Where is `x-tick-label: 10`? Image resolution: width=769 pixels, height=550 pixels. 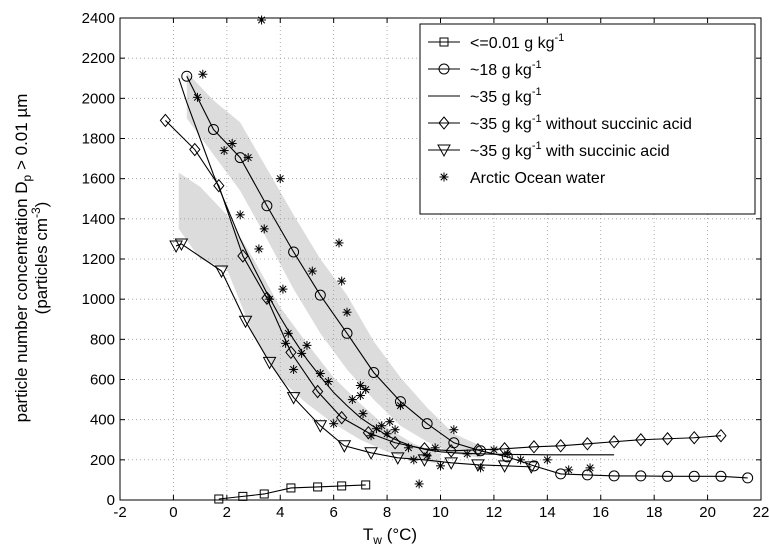 x-tick-label: 10 is located at coordinates (440, 512).